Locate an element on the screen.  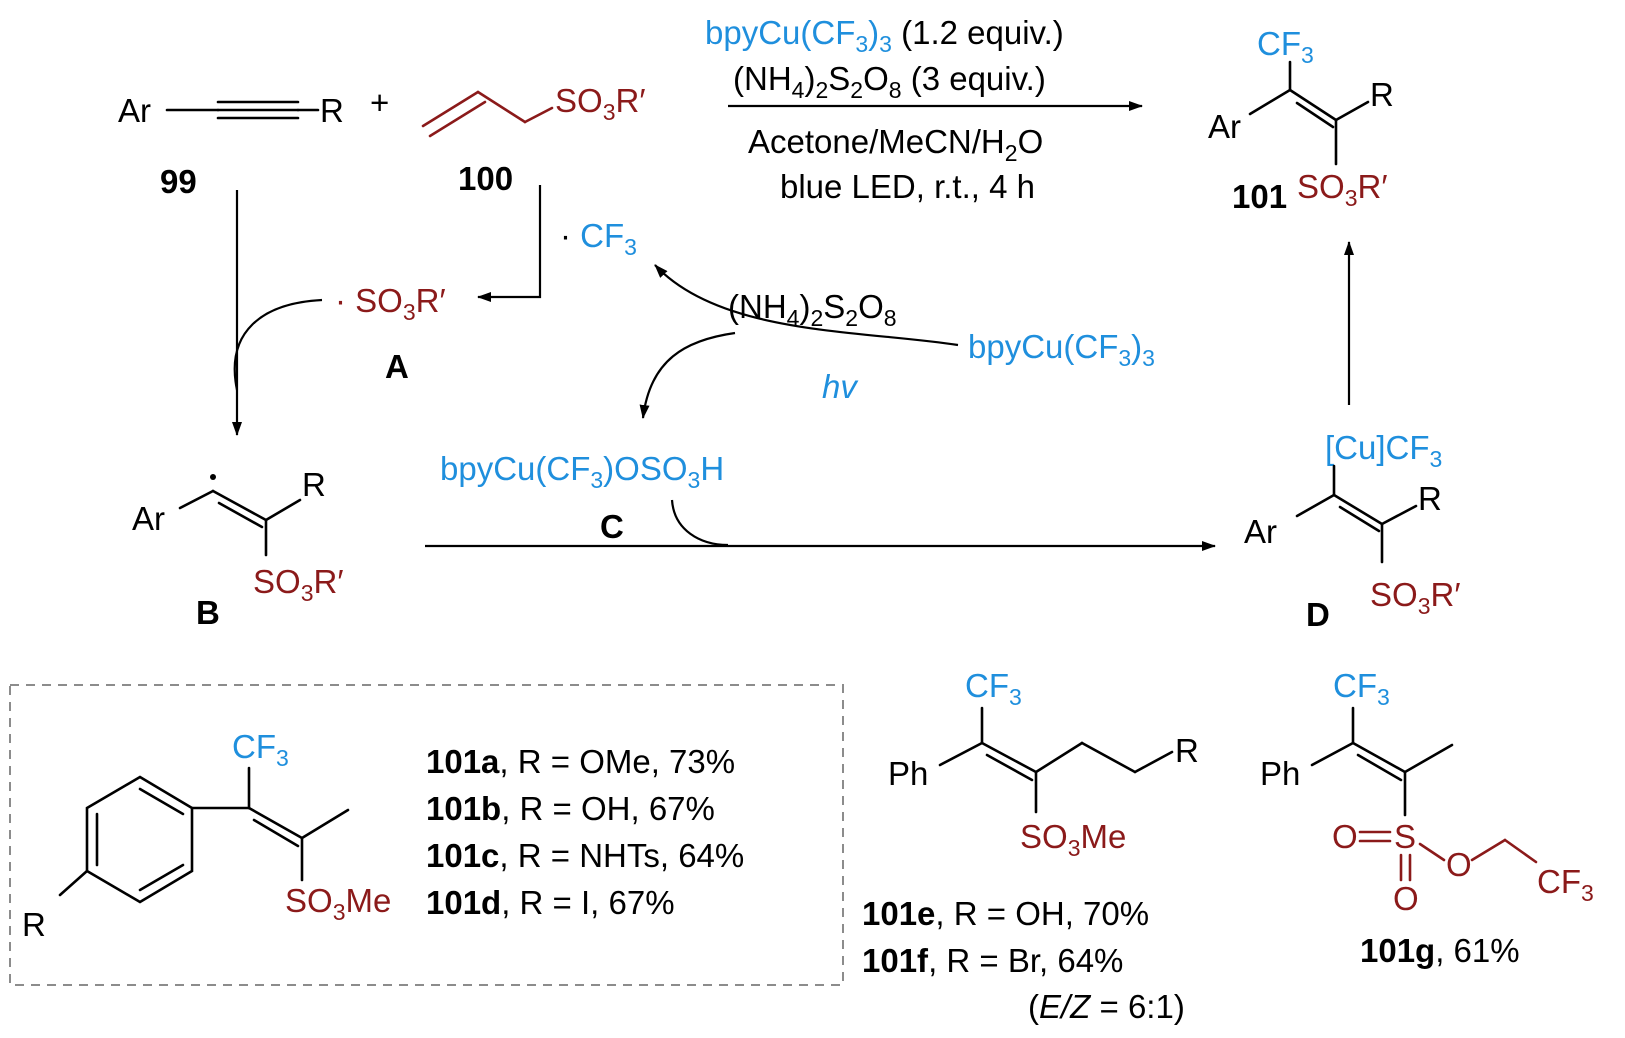
catalyst-line: bpyCu(CF3)3 (1.2 equiv.) is located at coordinates (884, 35).